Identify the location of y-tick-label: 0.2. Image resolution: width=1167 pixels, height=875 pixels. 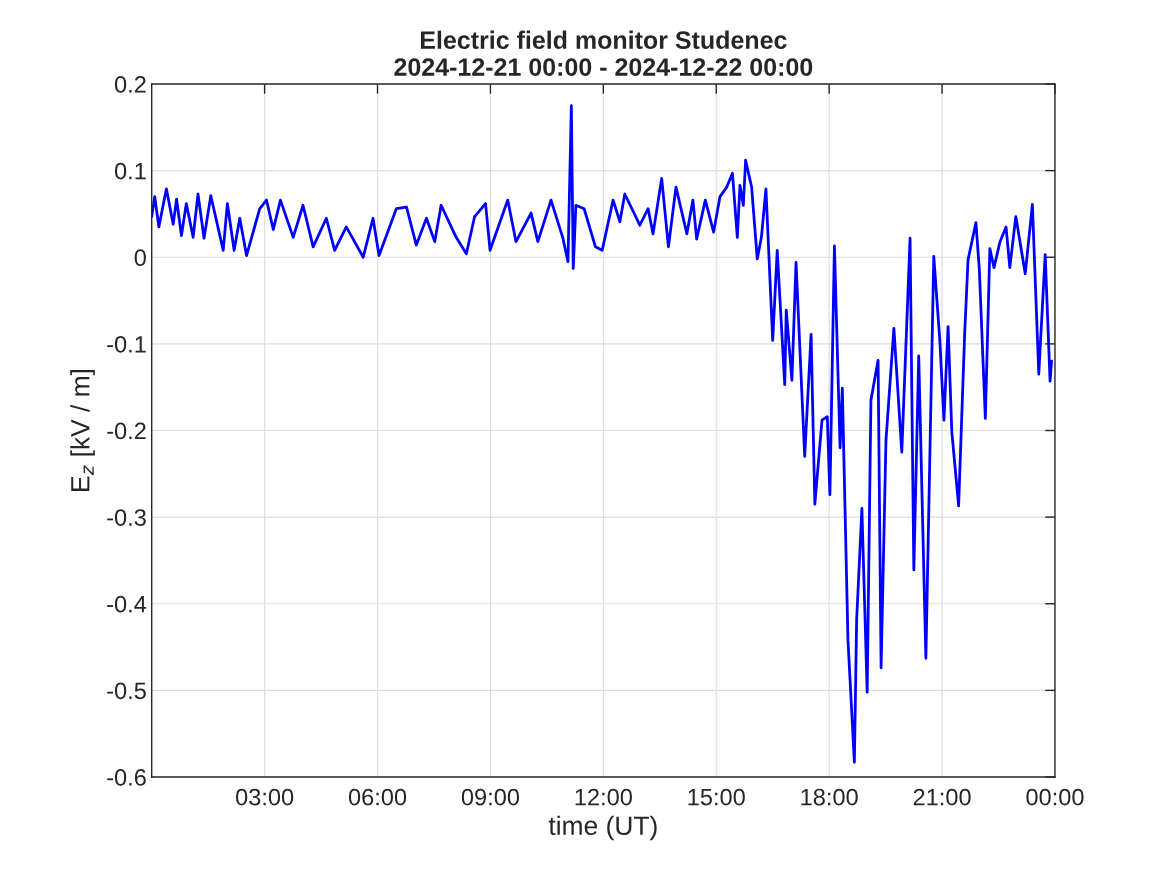
(130, 84).